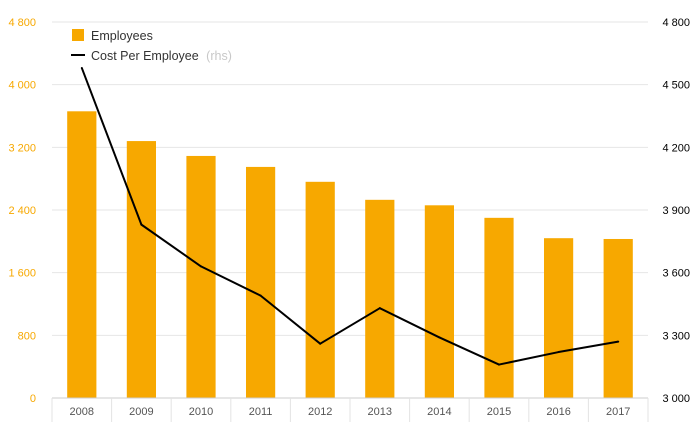 Image resolution: width=700 pixels, height=433 pixels. What do you see at coordinates (261, 412) in the screenshot?
I see `x-tick-label: 2011` at bounding box center [261, 412].